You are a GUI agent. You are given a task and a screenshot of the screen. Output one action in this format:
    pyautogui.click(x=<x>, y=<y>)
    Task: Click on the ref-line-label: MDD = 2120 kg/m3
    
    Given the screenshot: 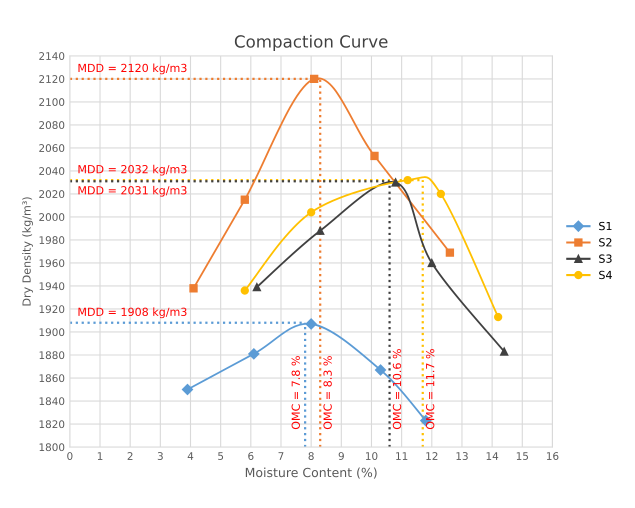 What is the action you would take?
    pyautogui.click(x=132, y=69)
    